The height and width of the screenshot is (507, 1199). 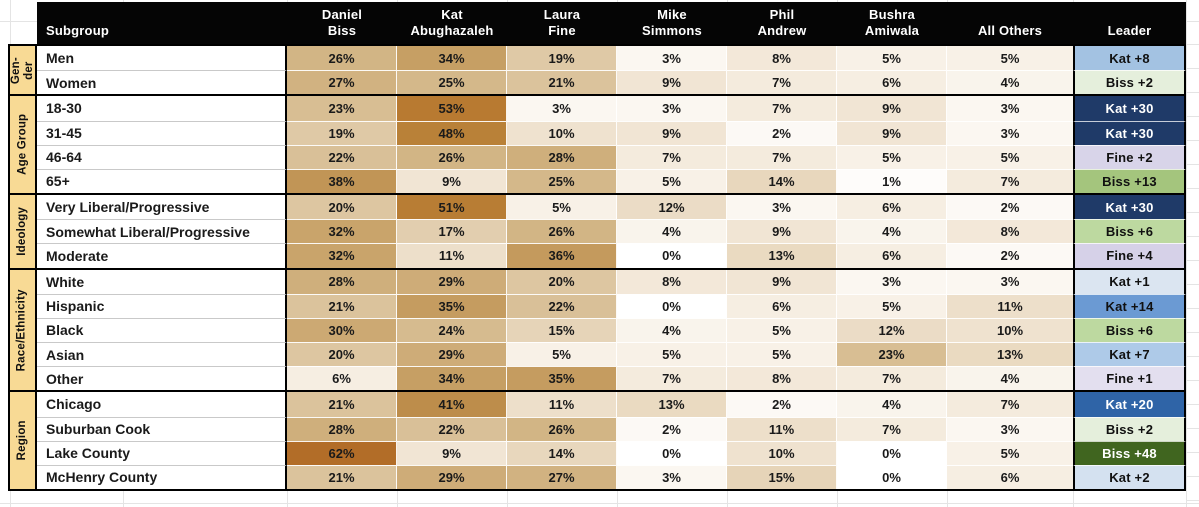 What do you see at coordinates (1129, 477) in the screenshot?
I see `leader-cell: Kat +2` at bounding box center [1129, 477].